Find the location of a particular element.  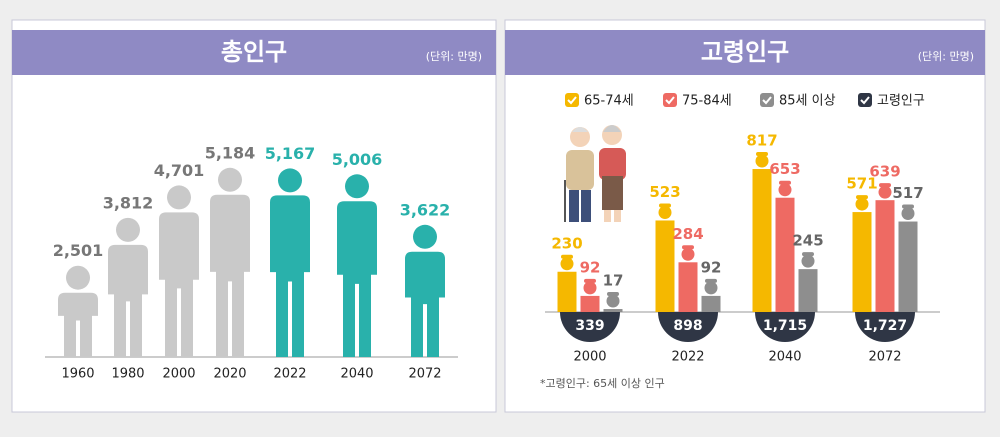

value-label: 517 is located at coordinates (907, 193).